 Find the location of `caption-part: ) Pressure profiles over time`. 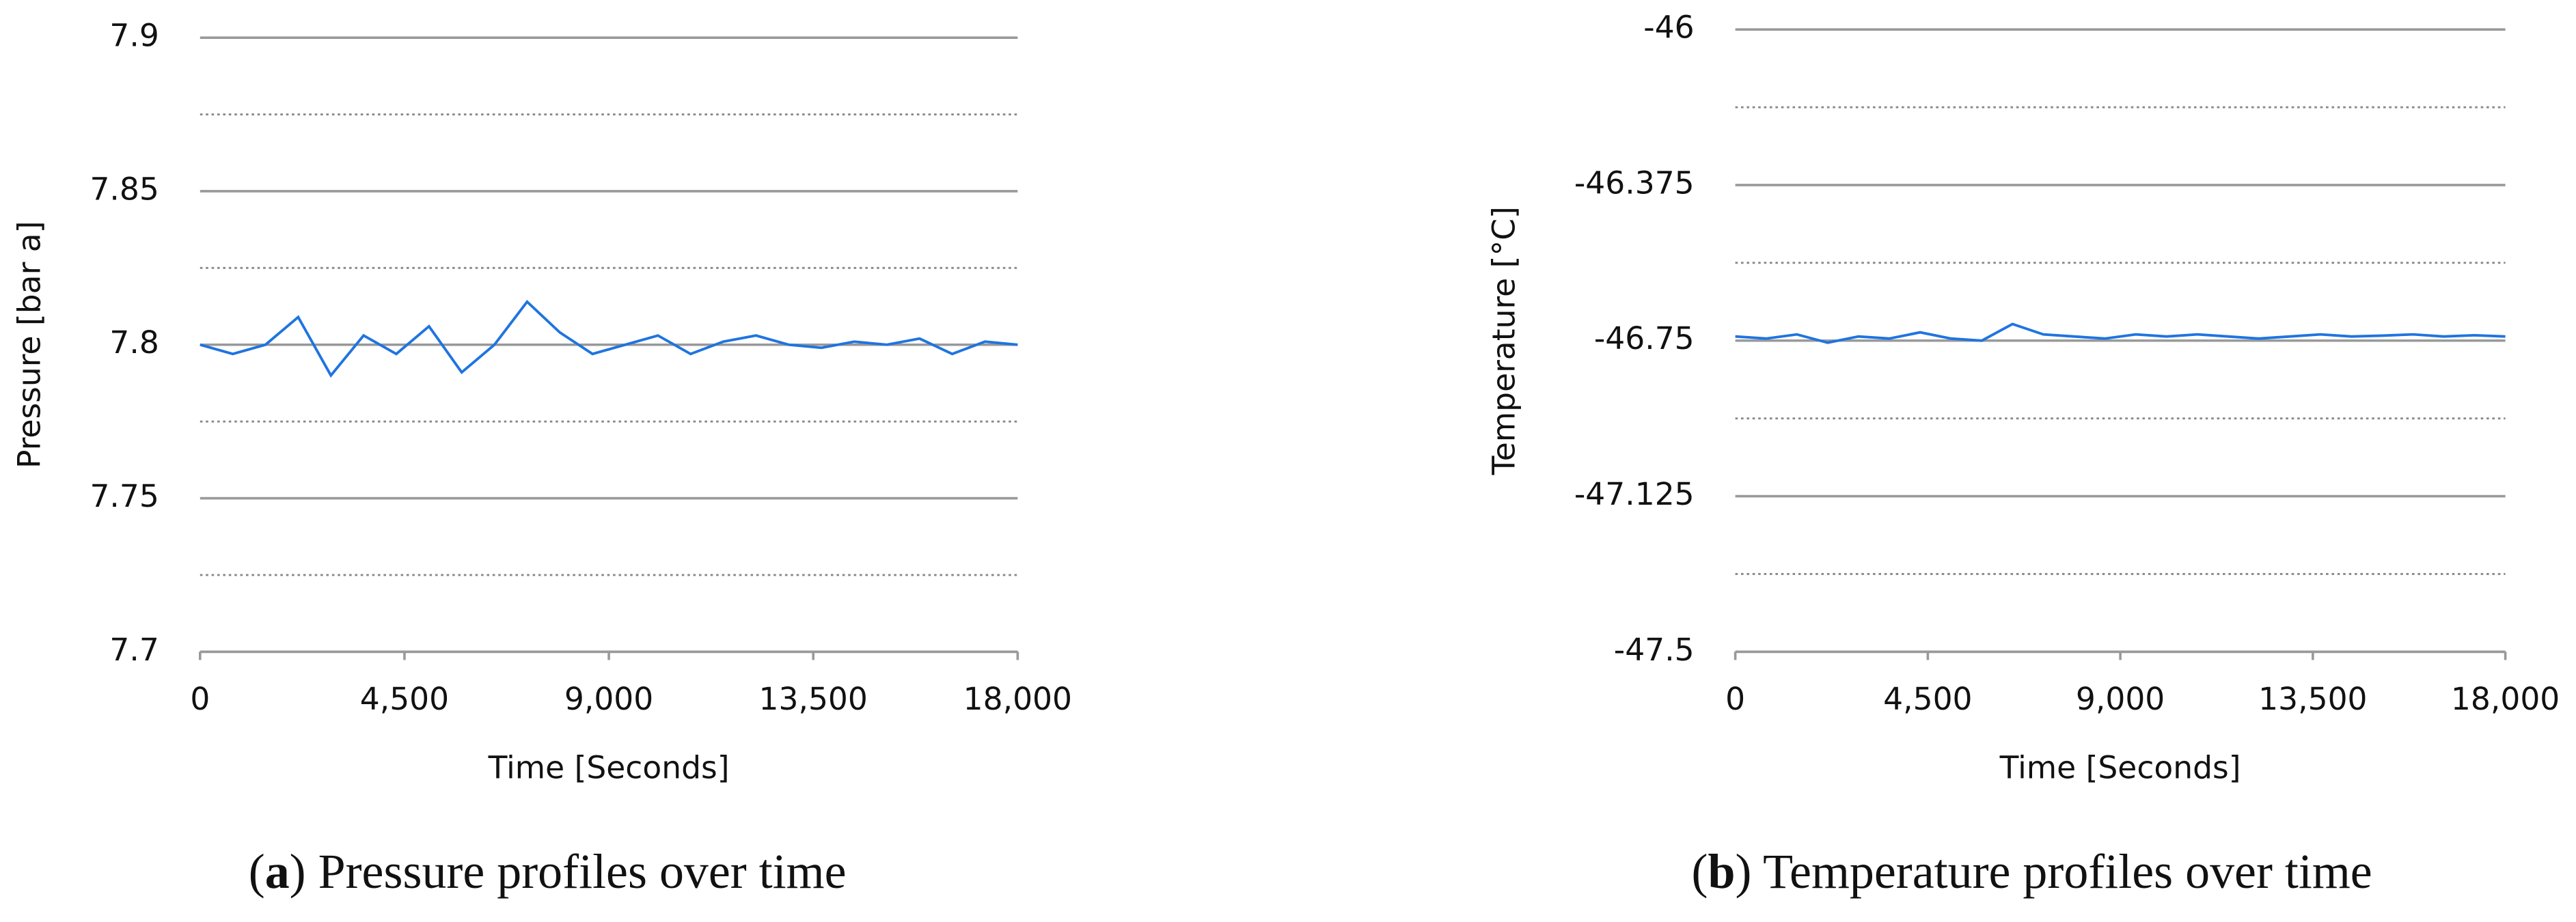

caption-part: ) Pressure profiles over time is located at coordinates (568, 870).